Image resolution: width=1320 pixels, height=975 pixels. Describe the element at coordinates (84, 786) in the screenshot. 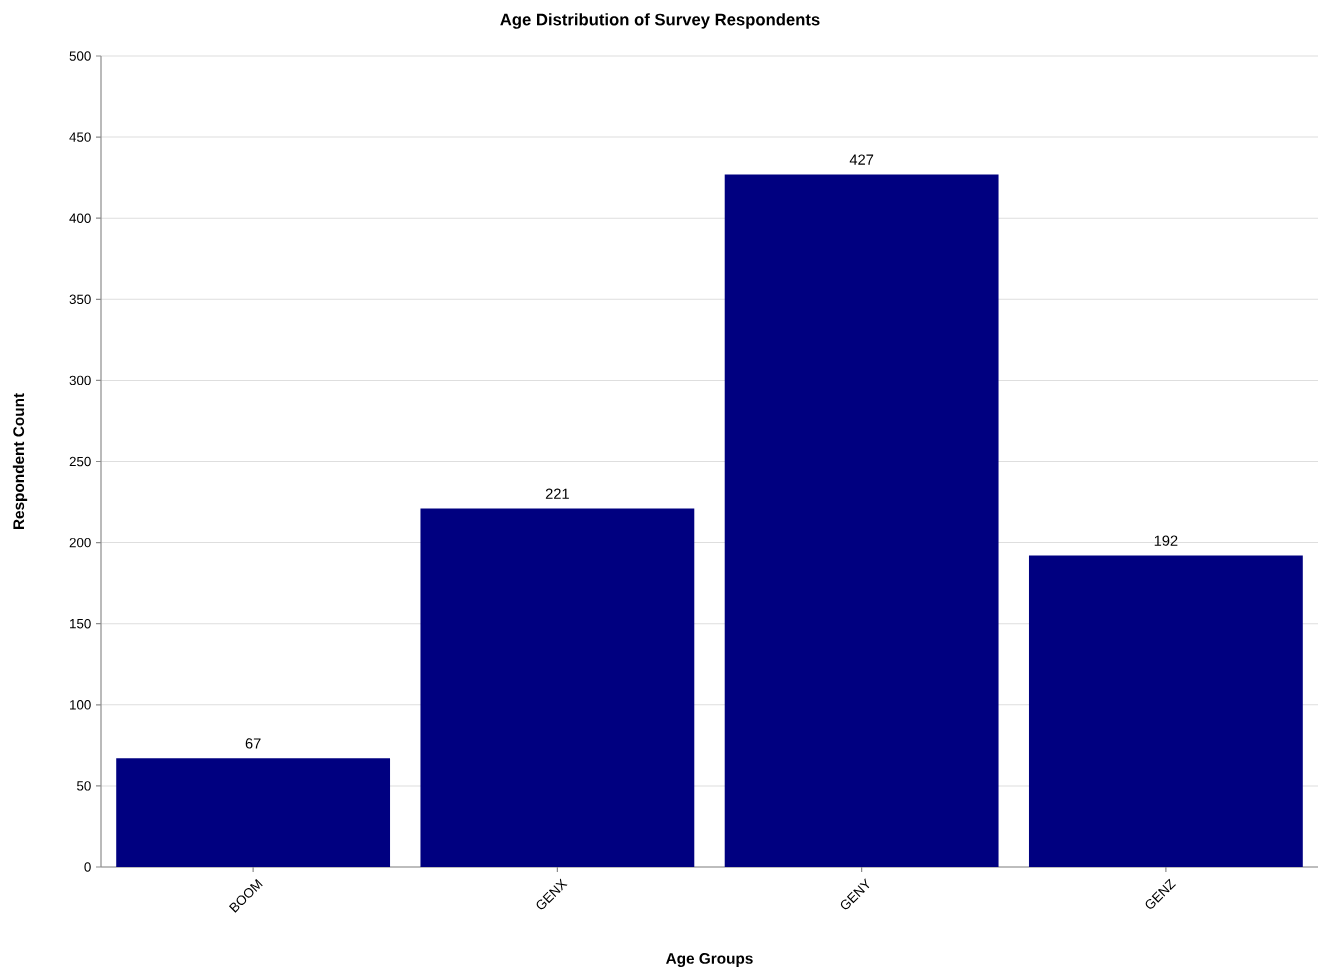

I see `y-tick-label: 50` at that location.